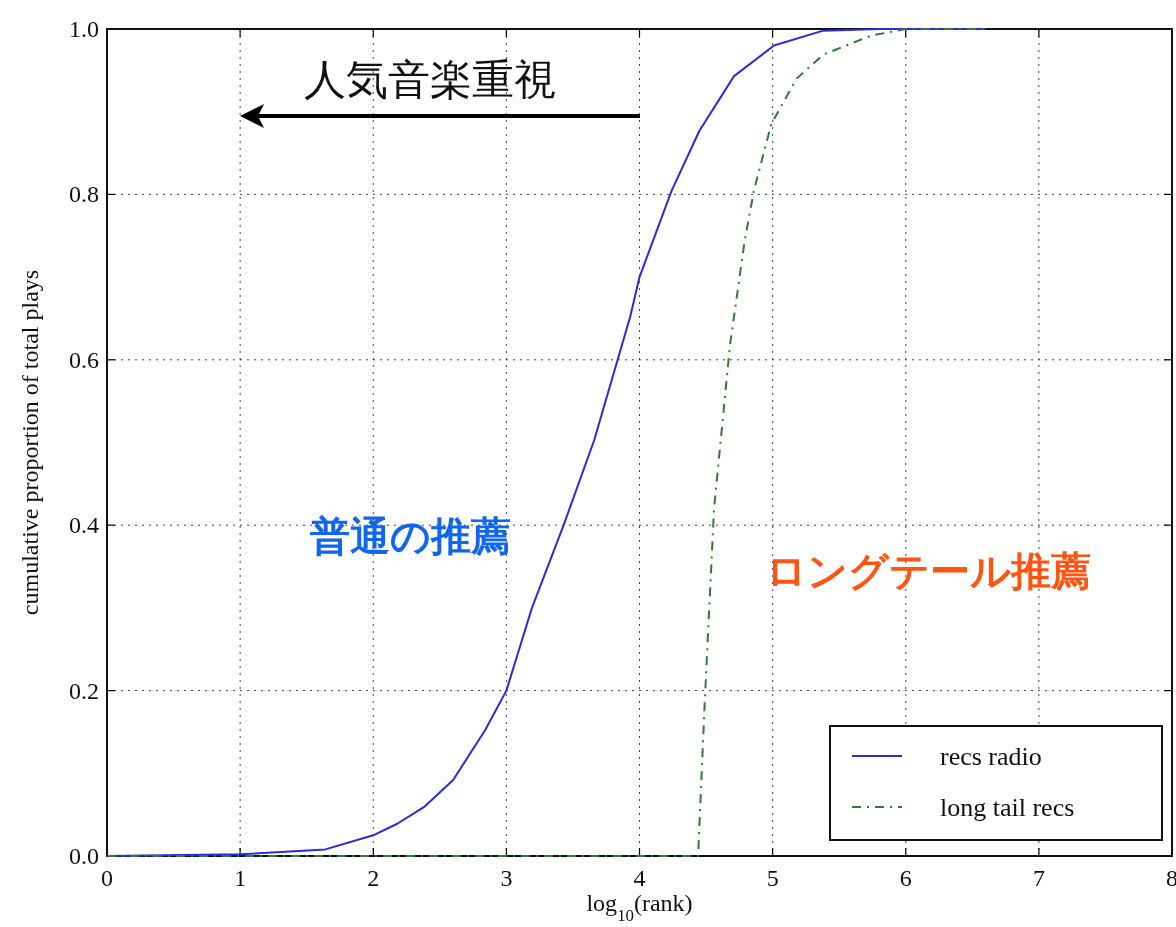 The image size is (1176, 927). What do you see at coordinates (410, 536) in the screenshot?
I see `annotation: 普通の推薦` at bounding box center [410, 536].